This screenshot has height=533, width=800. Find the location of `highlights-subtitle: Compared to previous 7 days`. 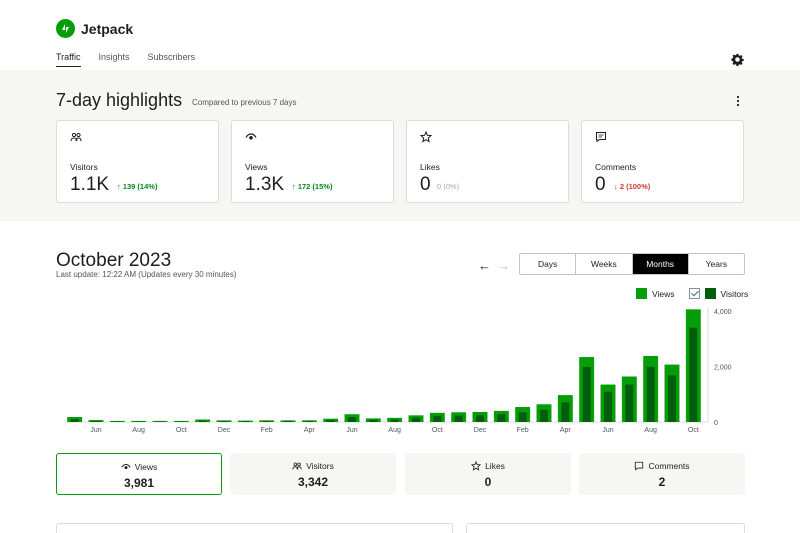

highlights-subtitle: Compared to previous 7 days is located at coordinates (244, 102).